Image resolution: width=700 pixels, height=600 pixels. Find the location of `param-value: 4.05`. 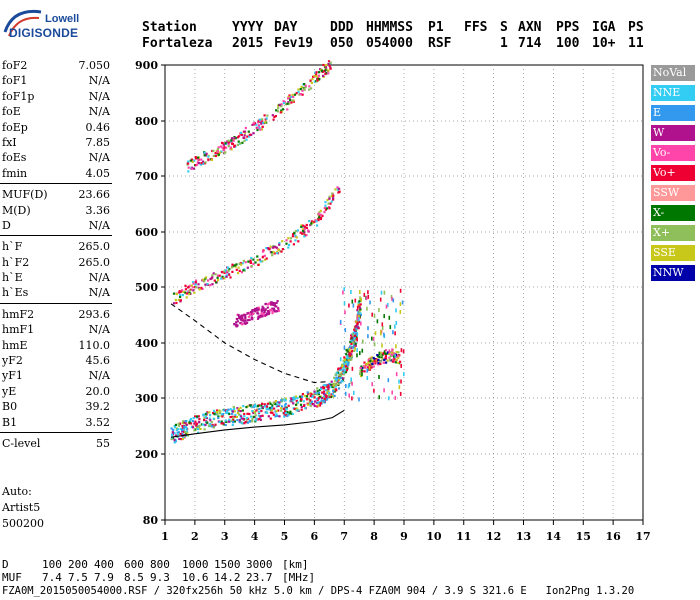

param-value: 4.05 is located at coordinates (98, 173).